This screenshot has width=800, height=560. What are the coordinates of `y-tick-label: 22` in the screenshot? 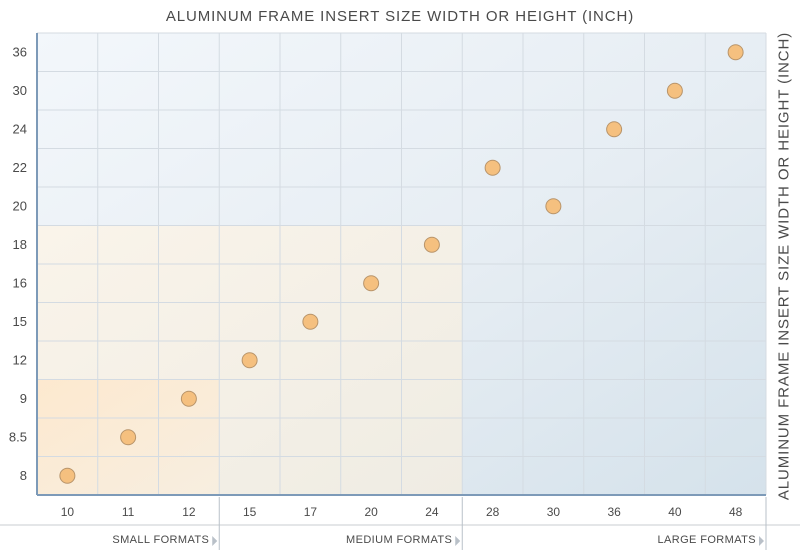 It's located at (20, 167).